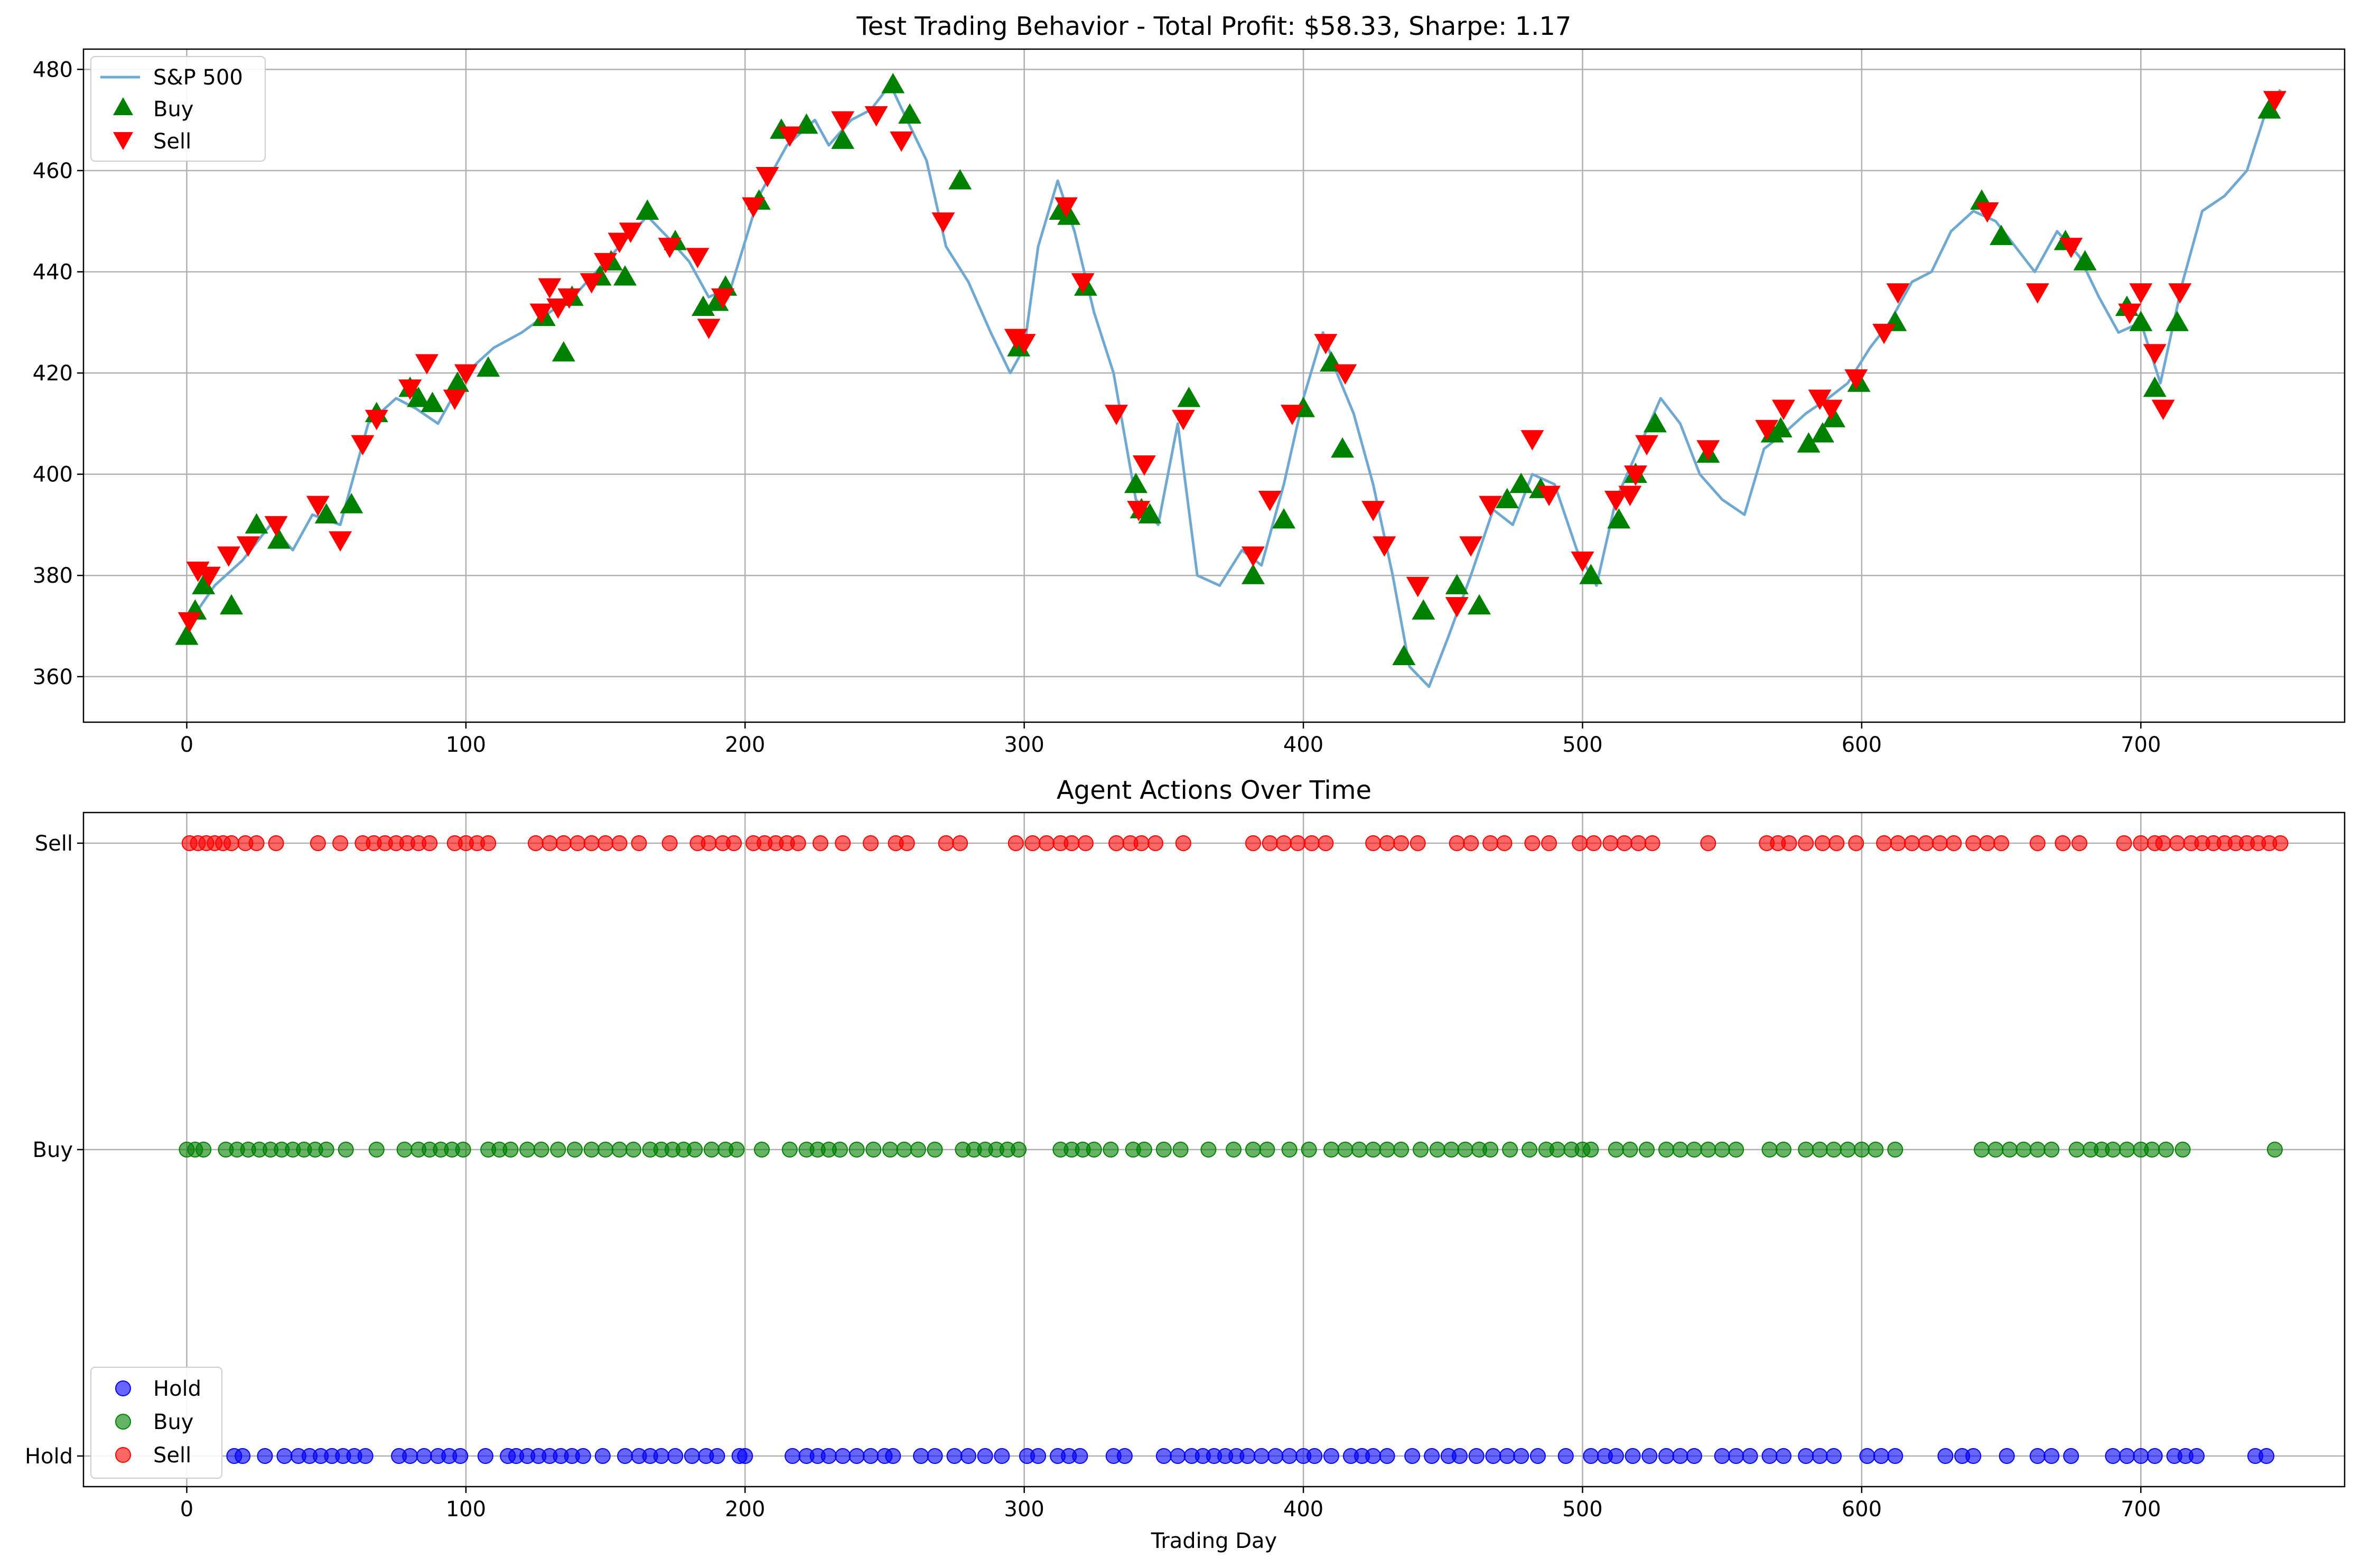  I want to click on price-x-tick-label: 400, so click(1303, 745).